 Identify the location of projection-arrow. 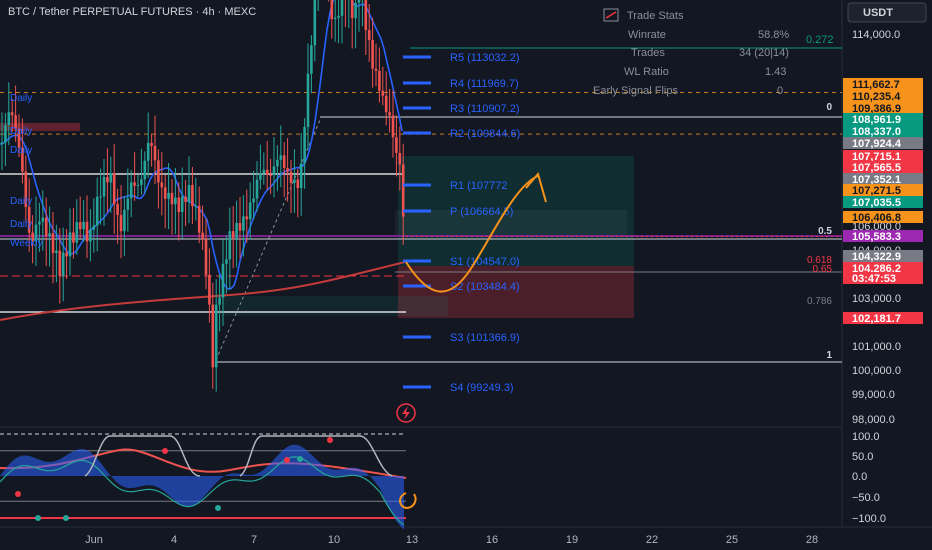
(476, 232).